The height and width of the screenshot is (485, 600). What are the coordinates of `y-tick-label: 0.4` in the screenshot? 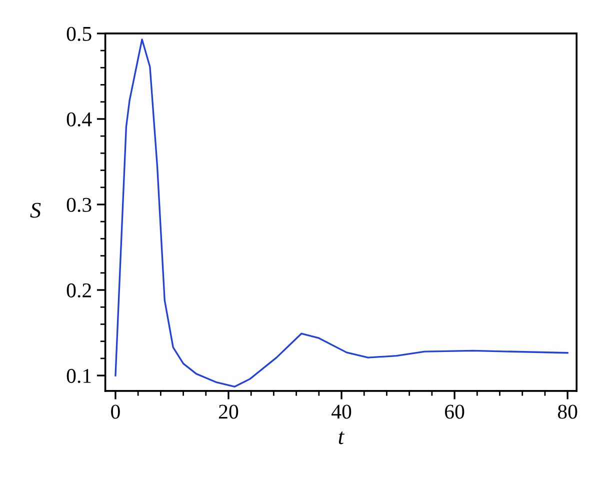 It's located at (79, 119).